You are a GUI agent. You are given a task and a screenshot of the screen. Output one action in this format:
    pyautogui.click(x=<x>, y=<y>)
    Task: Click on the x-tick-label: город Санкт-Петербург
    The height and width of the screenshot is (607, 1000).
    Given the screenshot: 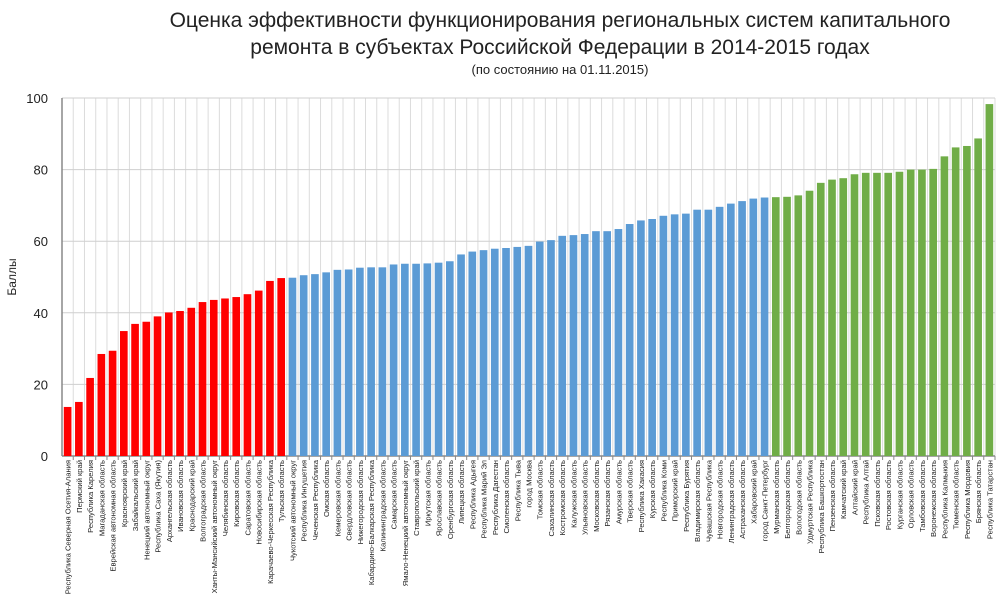 What is the action you would take?
    pyautogui.click(x=765, y=500)
    